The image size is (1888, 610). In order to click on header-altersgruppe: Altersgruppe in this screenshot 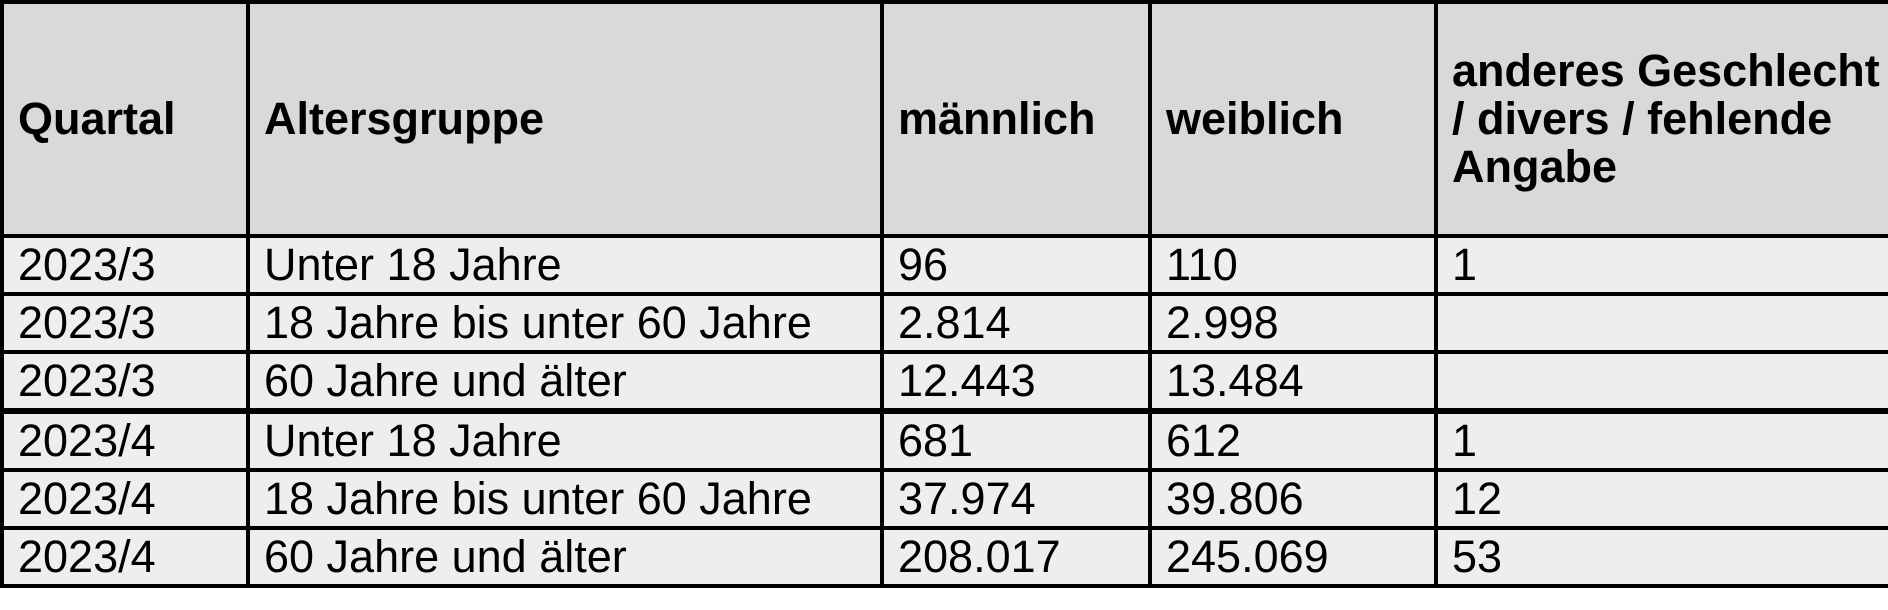, I will do `click(565, 119)`.